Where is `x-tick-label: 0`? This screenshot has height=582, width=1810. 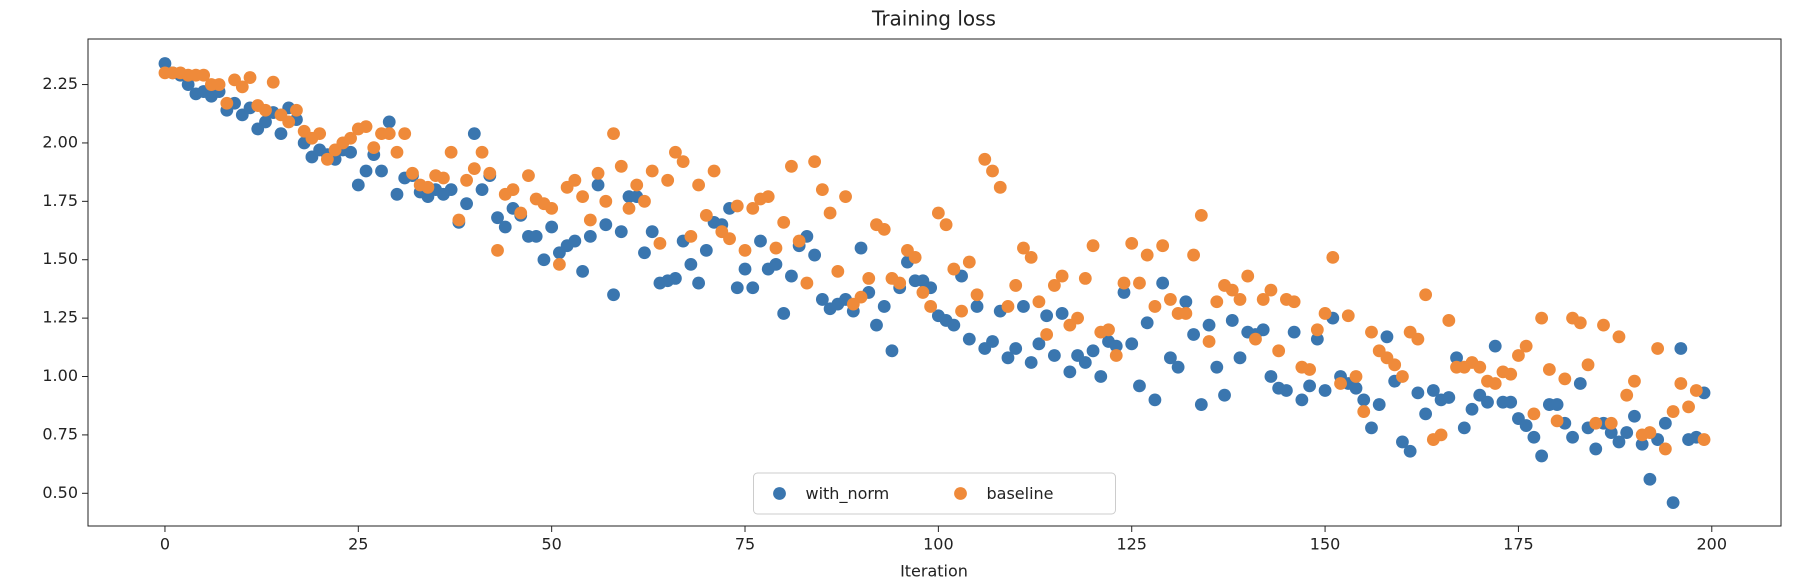
x-tick-label: 0 is located at coordinates (165, 544).